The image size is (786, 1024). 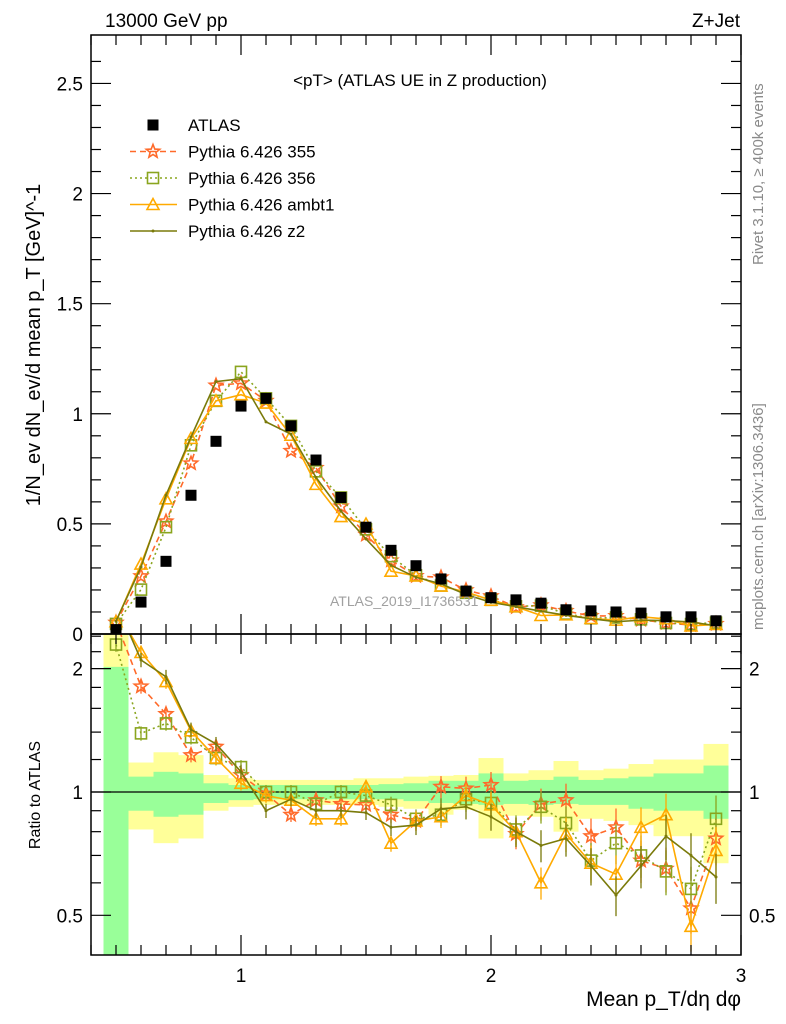 I want to click on x-tick-label: 2, so click(x=491, y=976).